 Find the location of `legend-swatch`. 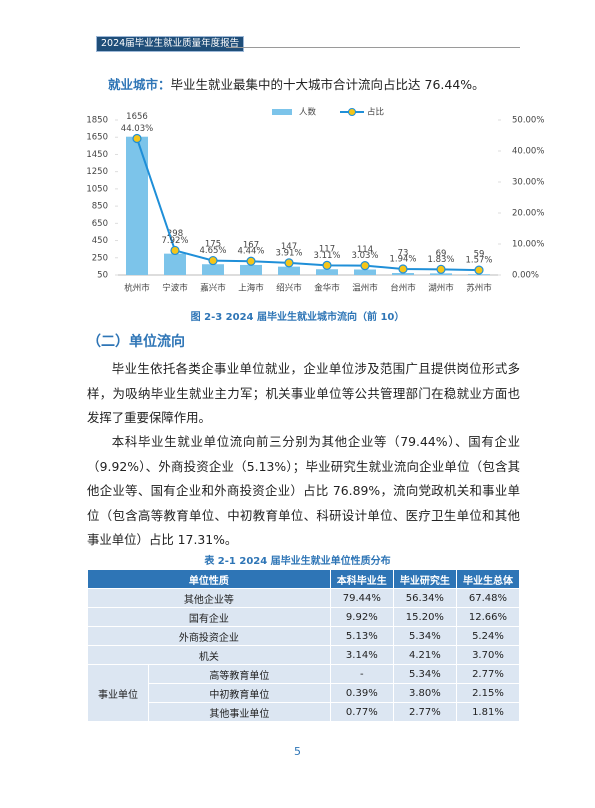

legend-swatch is located at coordinates (282, 112).